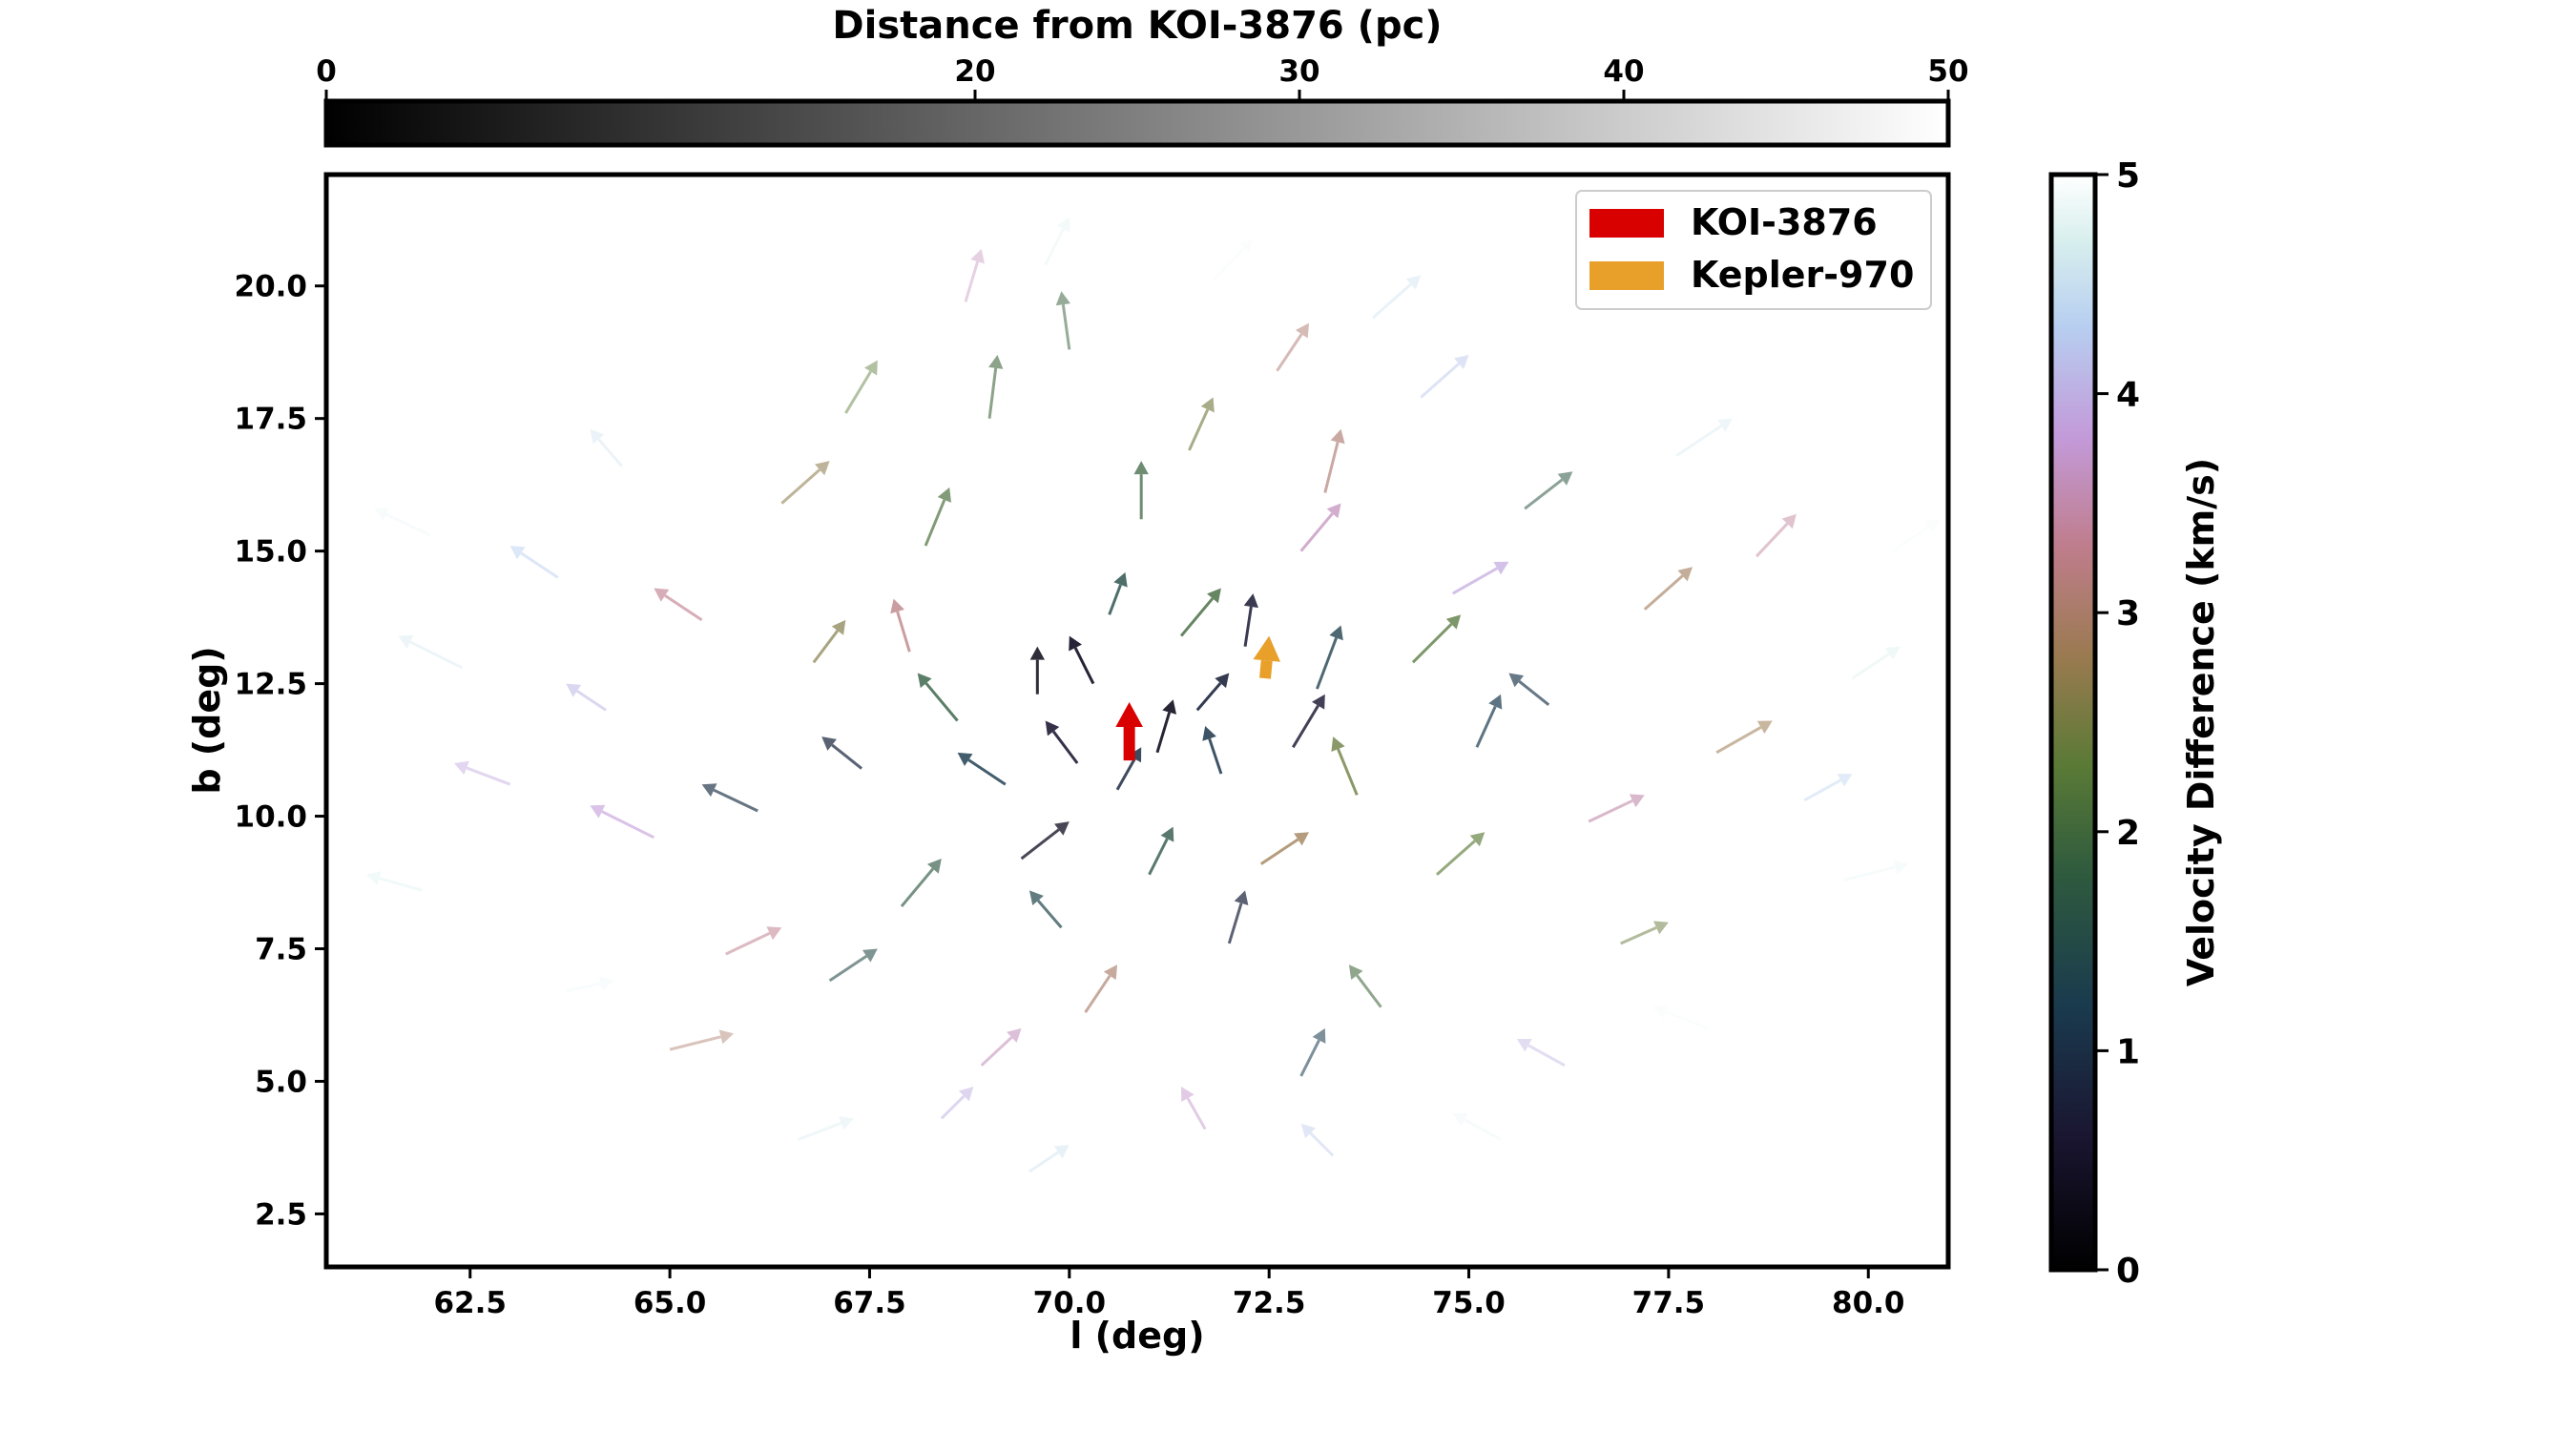  Describe the element at coordinates (1868, 1303) in the screenshot. I see `x-tick-label-80-0: 80.0` at that location.